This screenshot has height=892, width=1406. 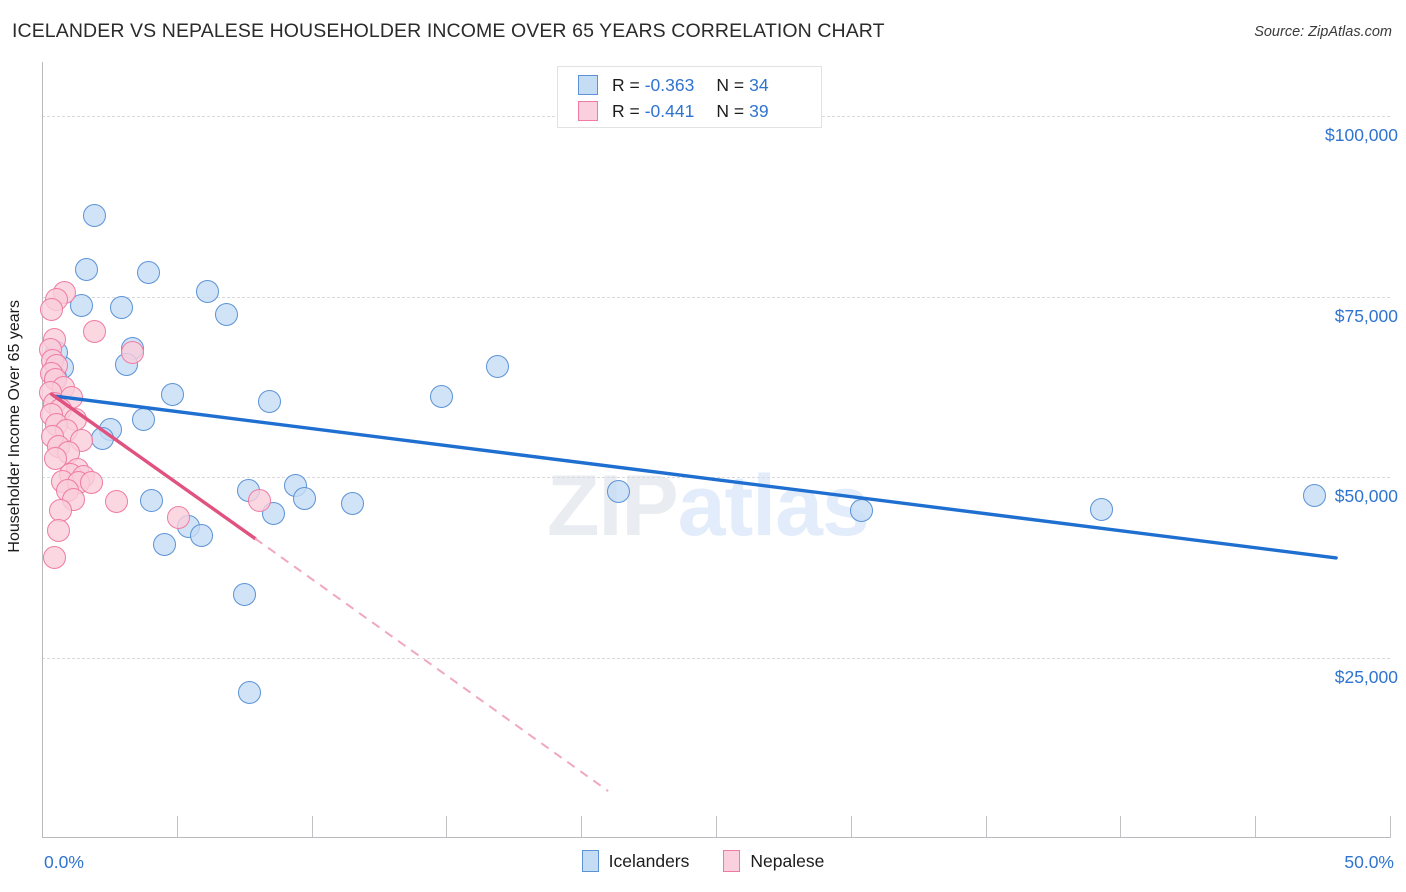 I want to click on legend-swatch-icelanders, so click(x=588, y=85).